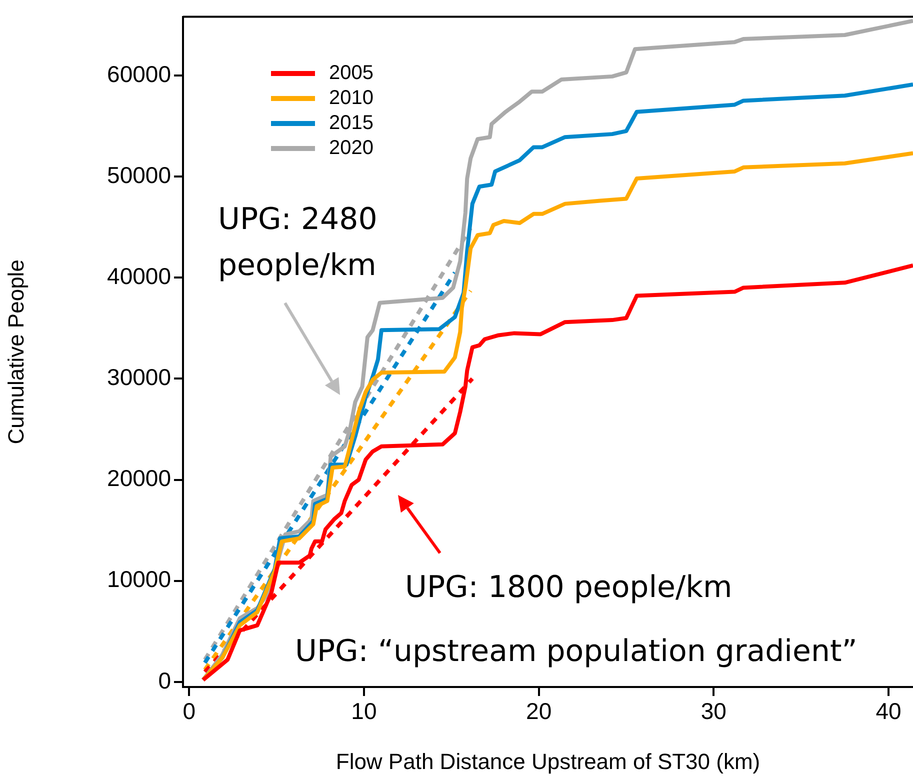 This screenshot has height=780, width=913. What do you see at coordinates (15, 352) in the screenshot?
I see `y-axis-title: Cumulative People` at bounding box center [15, 352].